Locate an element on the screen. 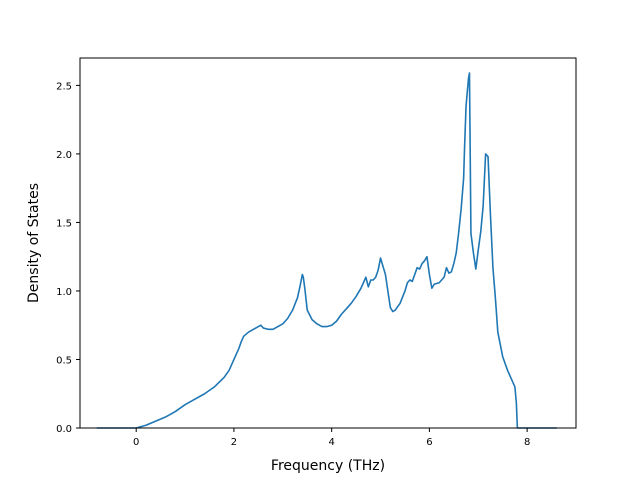 This screenshot has width=640, height=480. x-tick-label: 8 is located at coordinates (527, 442).